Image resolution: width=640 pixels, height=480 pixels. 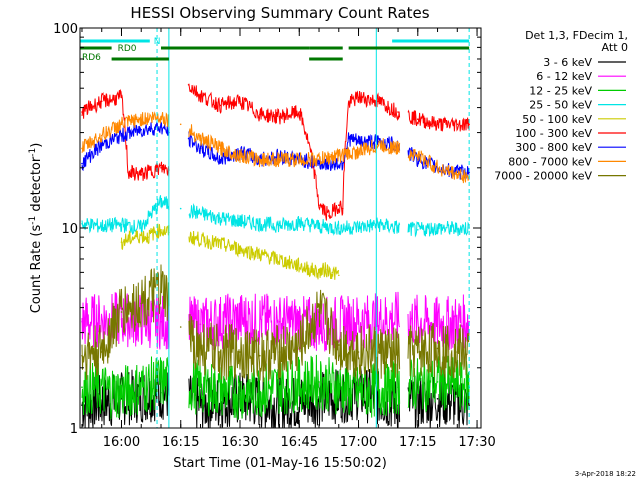 I want to click on x-axis-label: Start Time (01-May-16 15:50:02), so click(x=280, y=463).